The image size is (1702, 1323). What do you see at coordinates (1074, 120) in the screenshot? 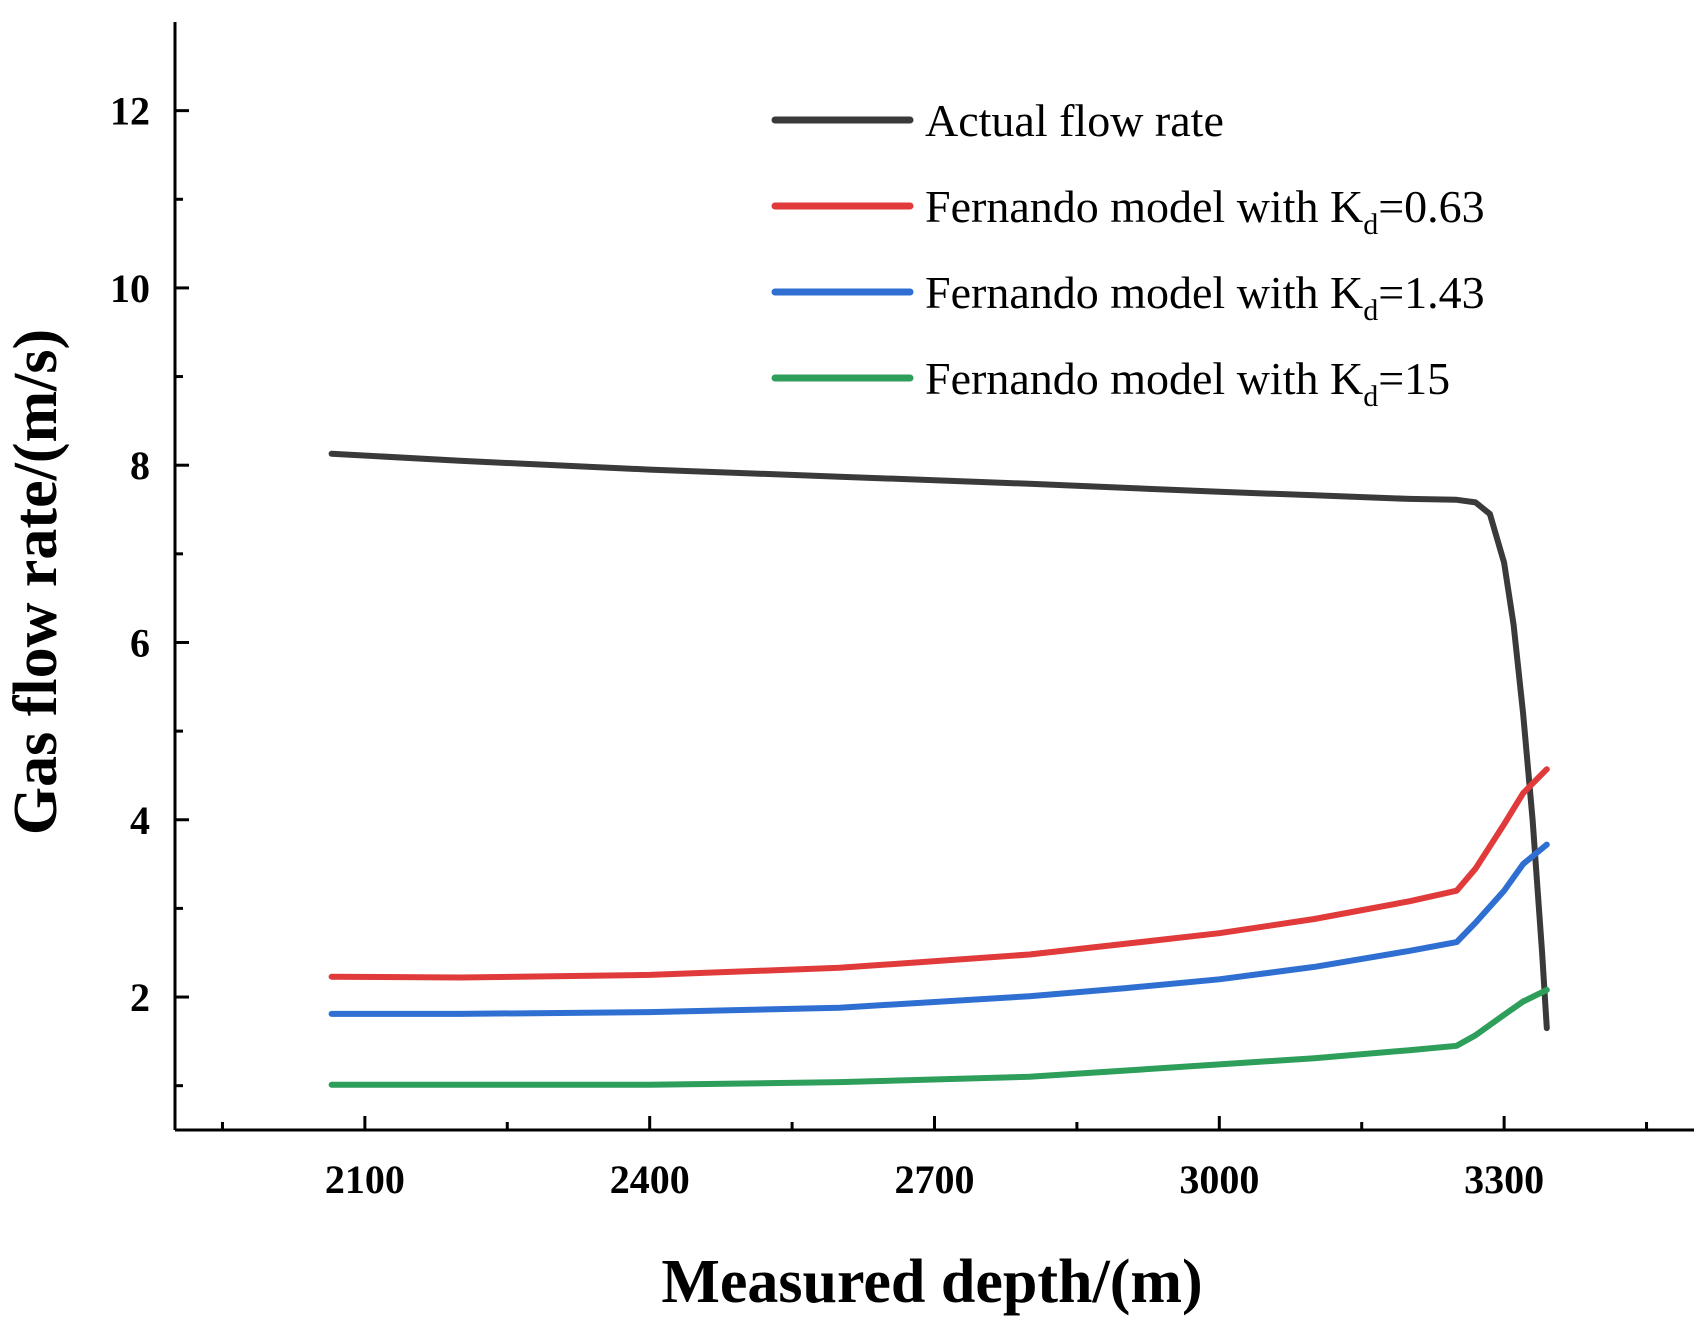
I see `legend-label-0: Actual flow rate` at bounding box center [1074, 120].